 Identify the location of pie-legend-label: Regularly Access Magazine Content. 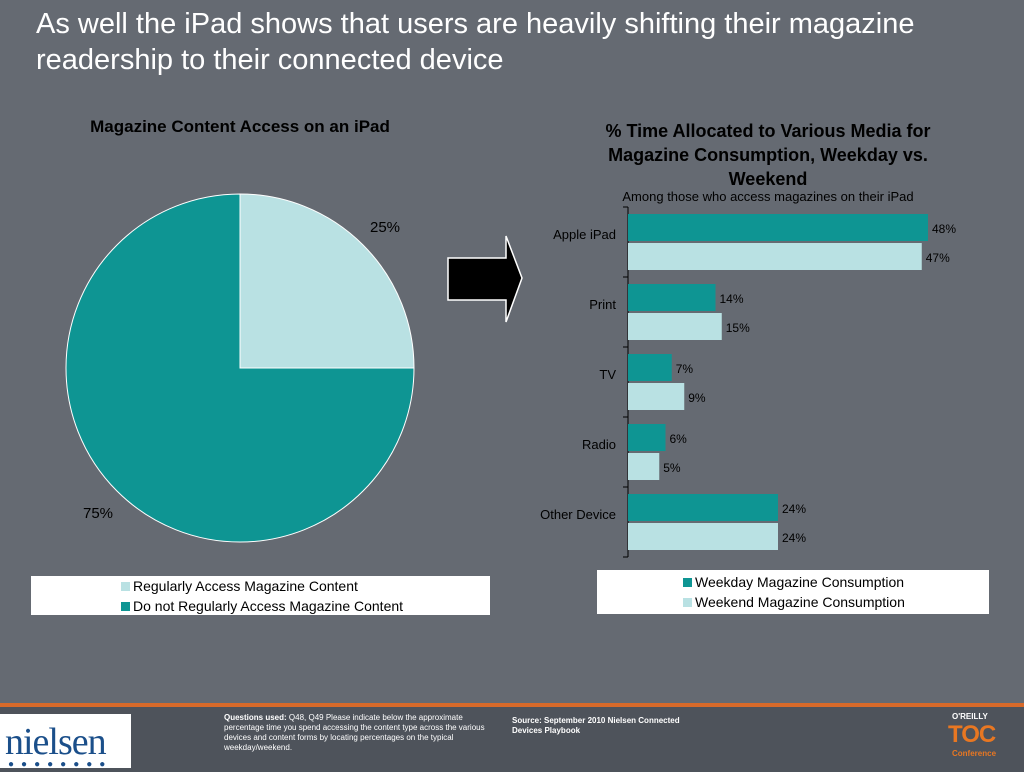
(245, 586).